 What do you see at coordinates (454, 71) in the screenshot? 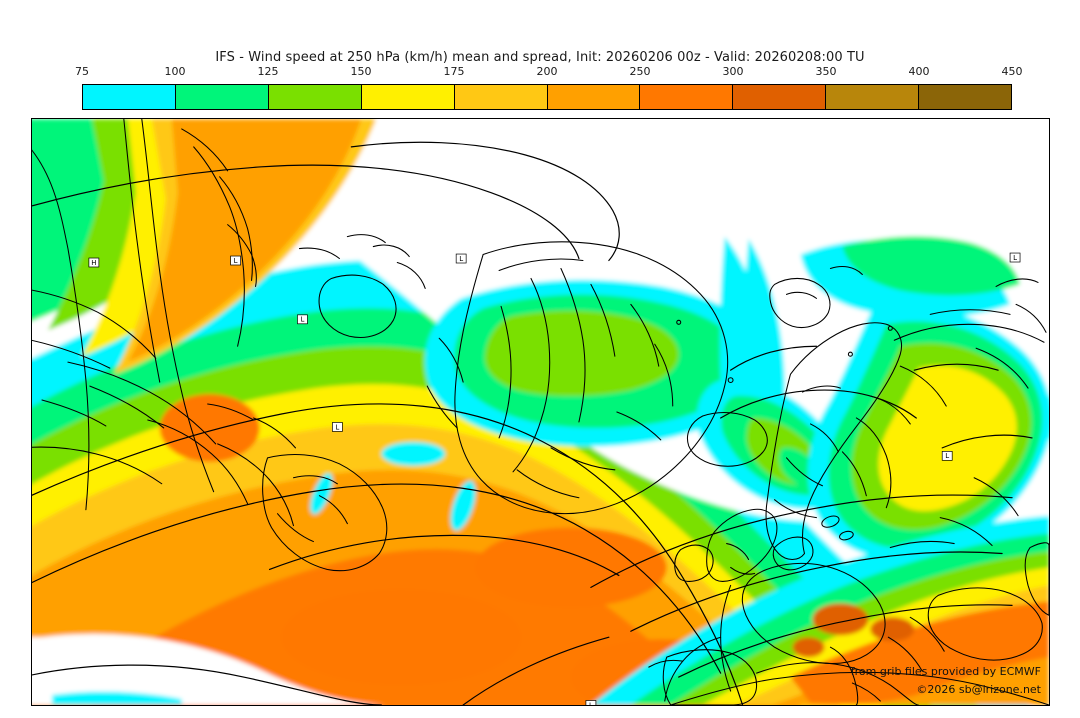
I see `colorbar-tick-label: 175` at bounding box center [454, 71].